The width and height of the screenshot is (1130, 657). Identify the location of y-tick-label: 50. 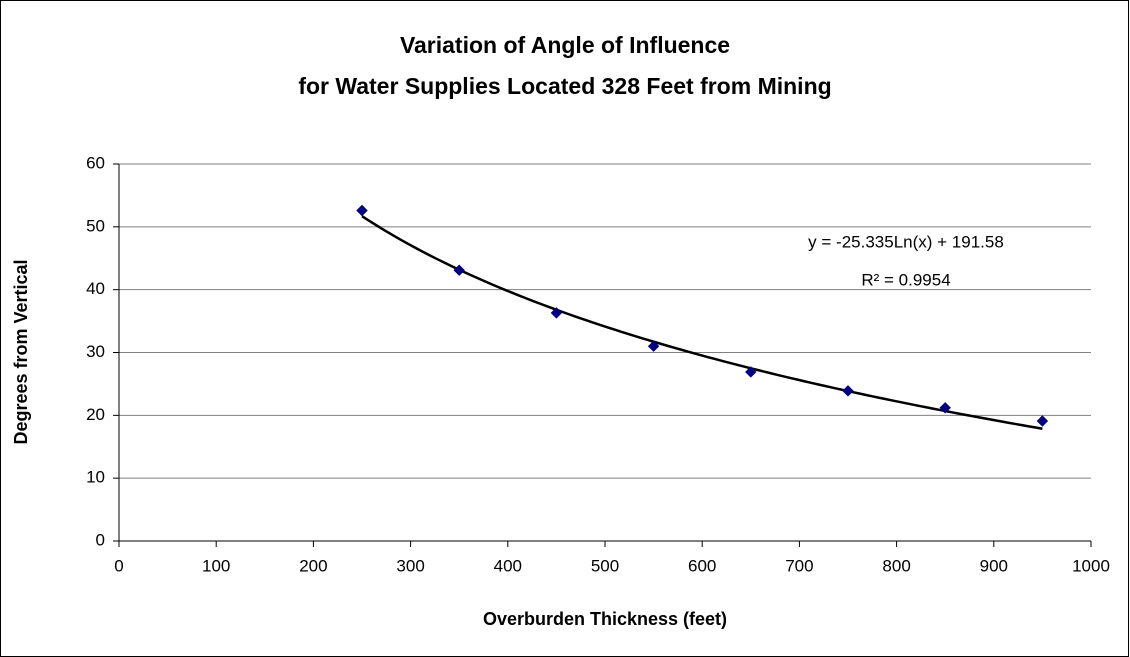
(95, 225).